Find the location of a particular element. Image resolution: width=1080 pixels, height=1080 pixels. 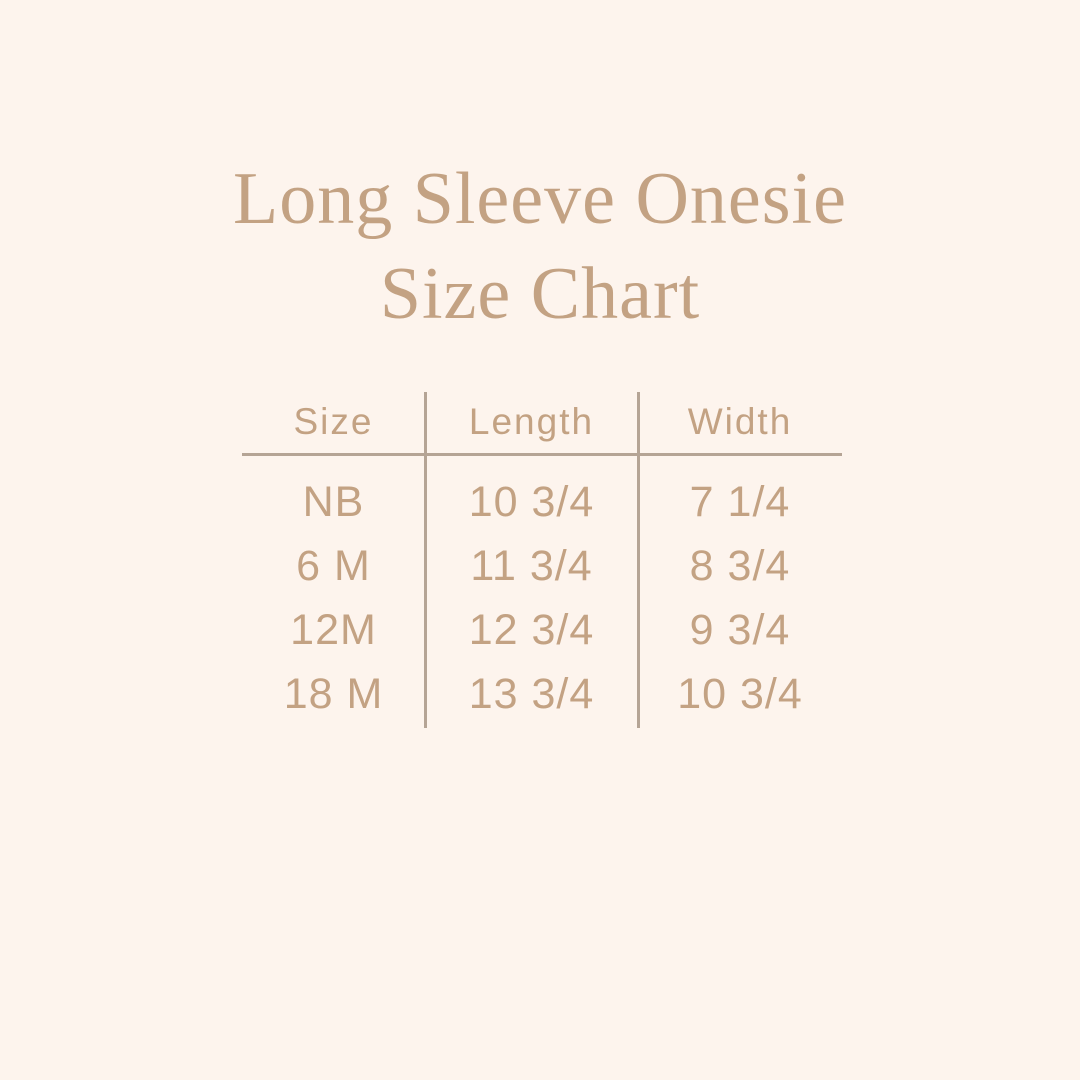

column-header-size: Size is located at coordinates (333, 421).